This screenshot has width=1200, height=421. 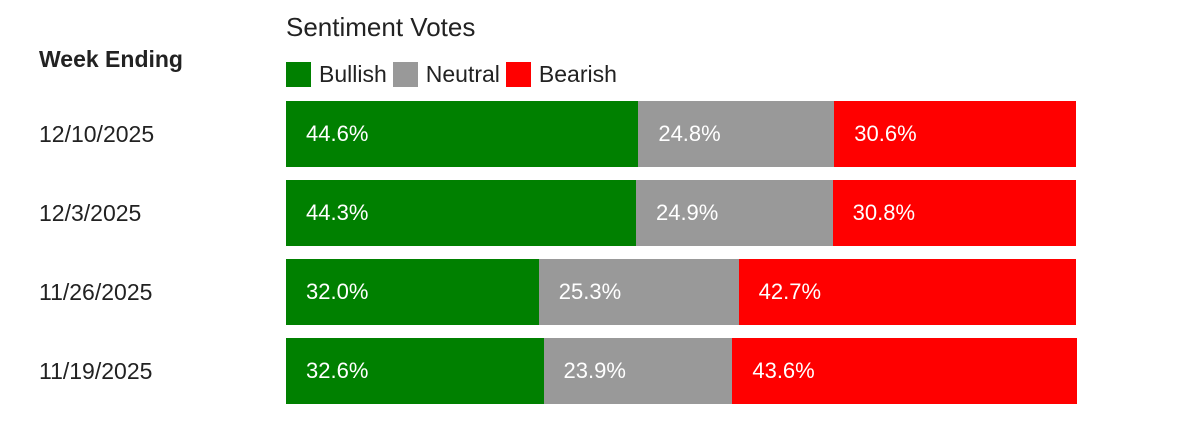 I want to click on bar-segment-bearish: 30.6%, so click(x=955, y=134).